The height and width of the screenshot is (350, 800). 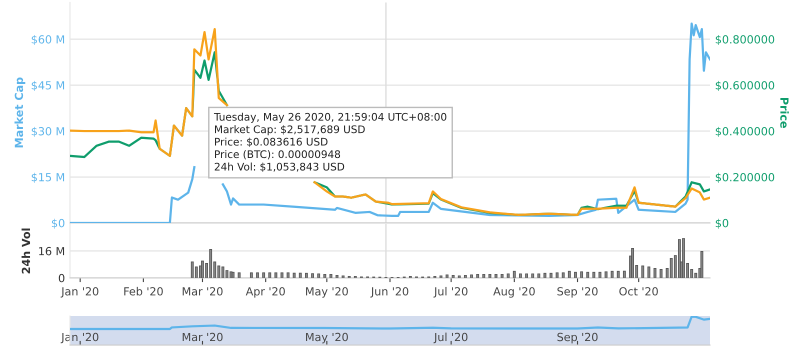 What do you see at coordinates (514, 292) in the screenshot?
I see `x-tick-label: Aug '20` at bounding box center [514, 292].